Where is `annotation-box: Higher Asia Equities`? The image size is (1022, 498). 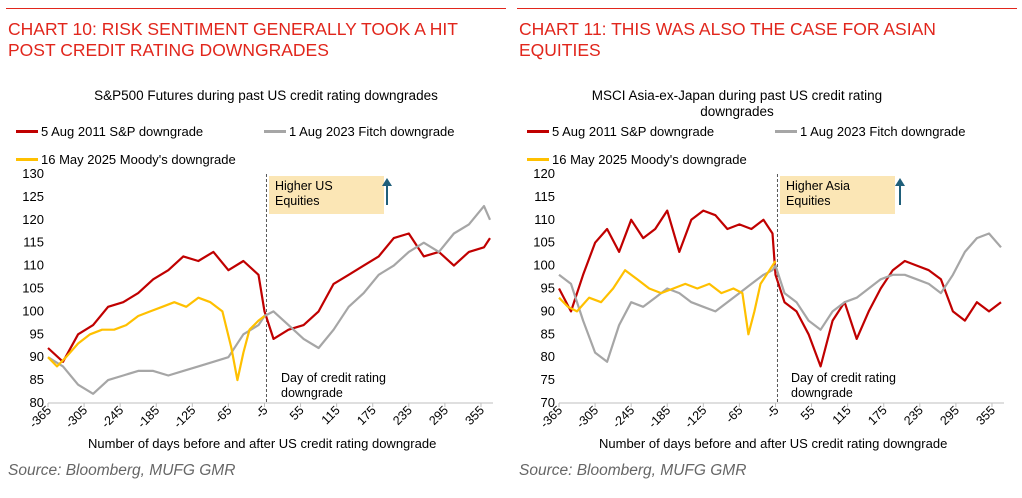 annotation-box: Higher Asia Equities is located at coordinates (837, 195).